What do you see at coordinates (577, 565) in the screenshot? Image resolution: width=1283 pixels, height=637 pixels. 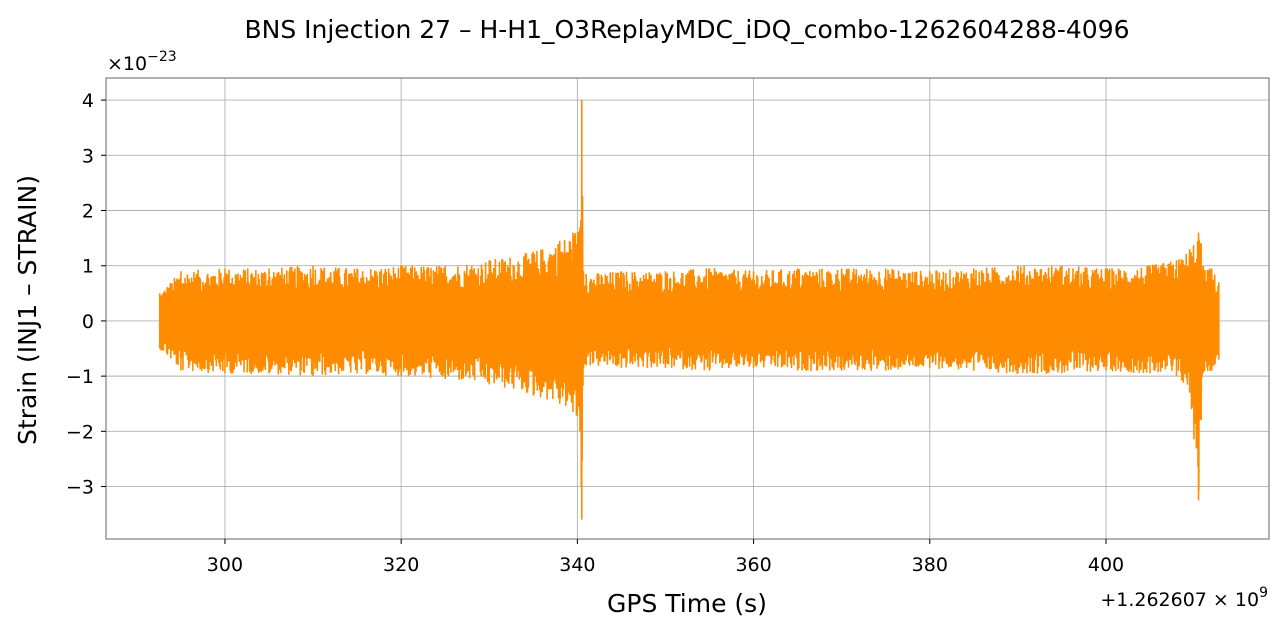 I see `x-tick-label: 340` at bounding box center [577, 565].